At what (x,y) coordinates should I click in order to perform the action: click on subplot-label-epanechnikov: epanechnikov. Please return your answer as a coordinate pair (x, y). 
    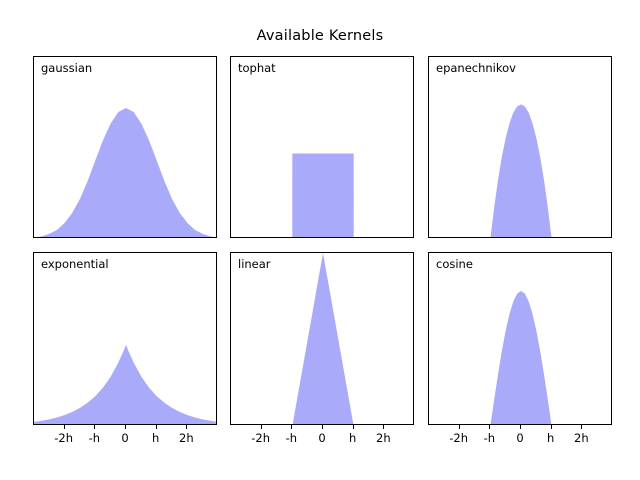
    Looking at the image, I should click on (476, 68).